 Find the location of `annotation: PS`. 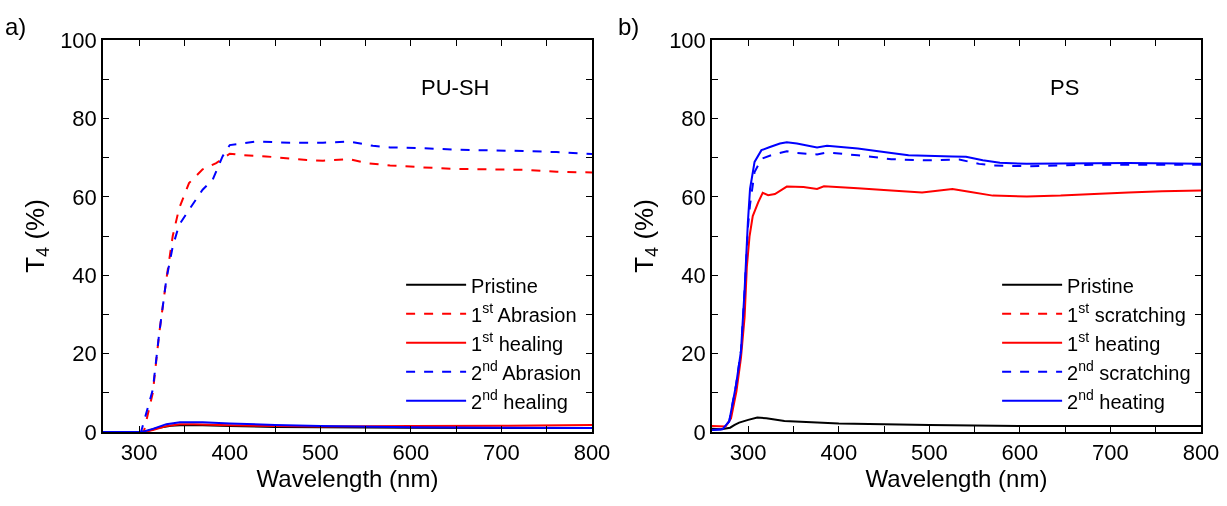

annotation: PS is located at coordinates (1065, 87).